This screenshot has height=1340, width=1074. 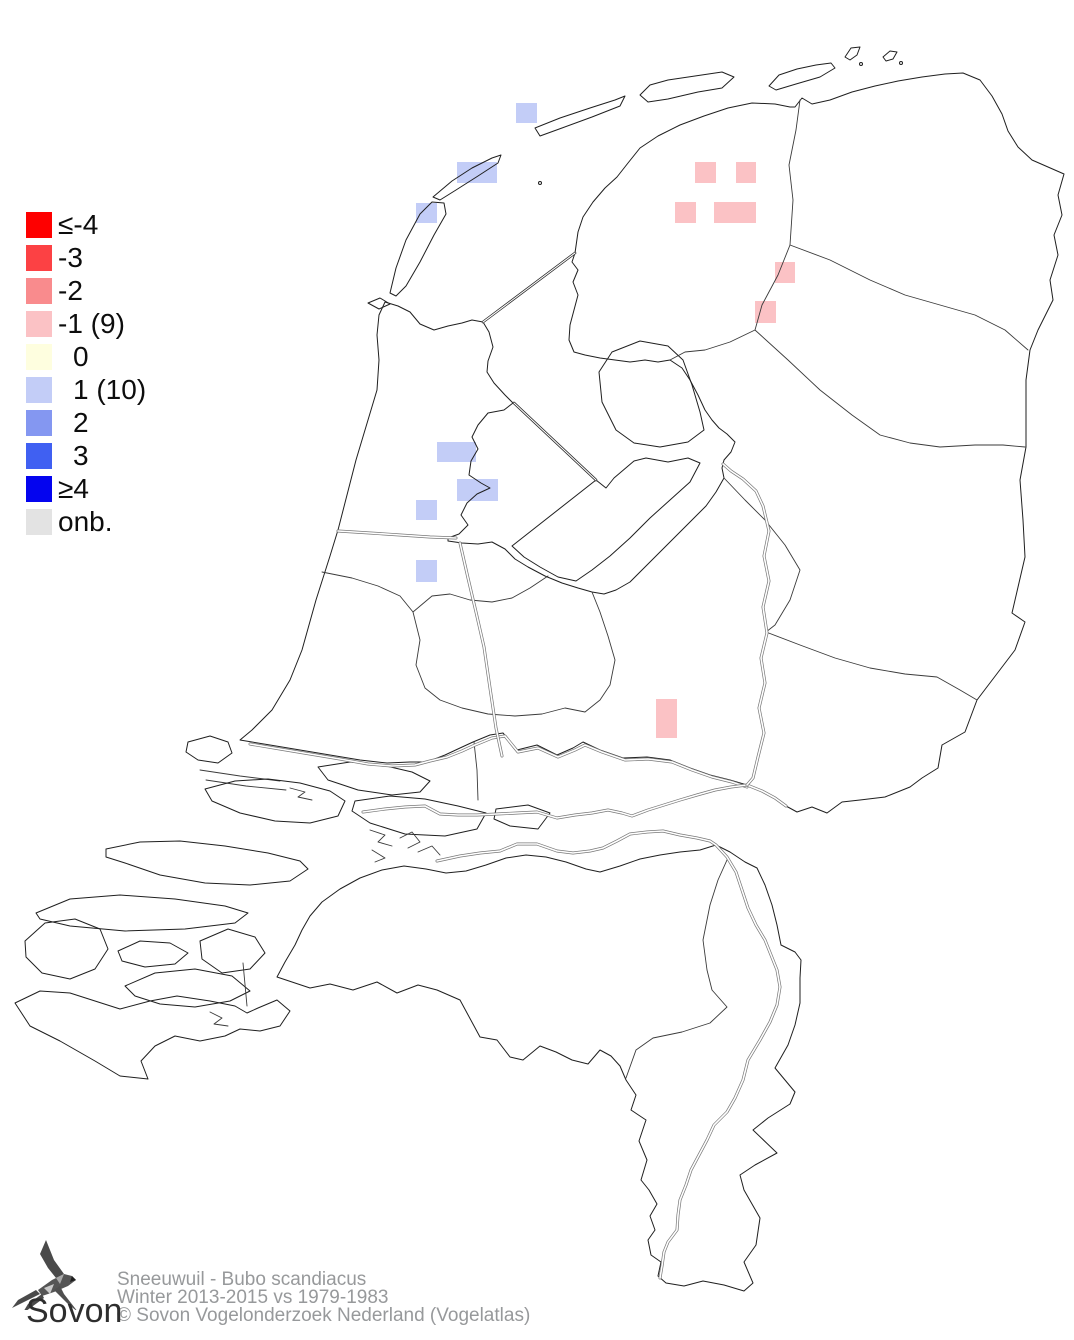 I want to click on dikes-layer, so click(x=539, y=366).